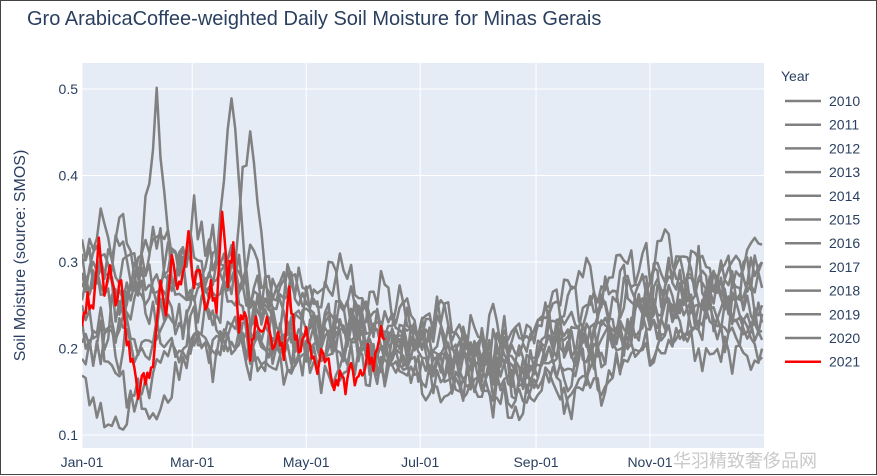  What do you see at coordinates (822, 362) in the screenshot?
I see `legend-item-2021: 2021` at bounding box center [822, 362].